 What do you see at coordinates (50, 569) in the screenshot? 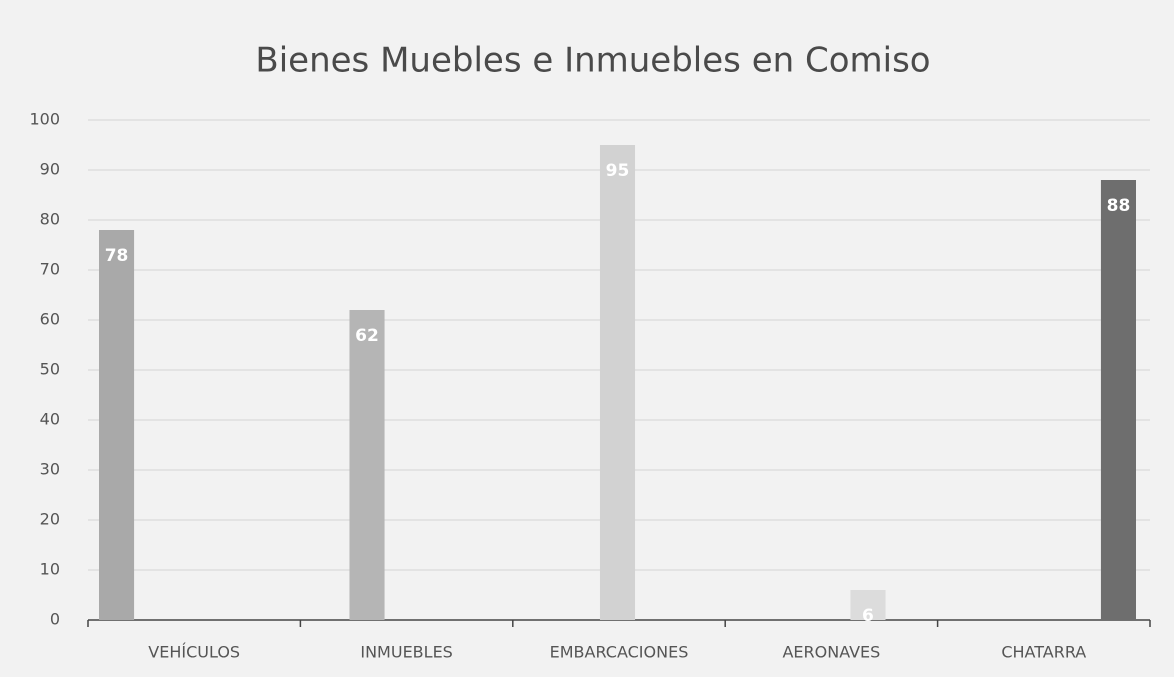
I see `y-tick-label: 10` at bounding box center [50, 569].